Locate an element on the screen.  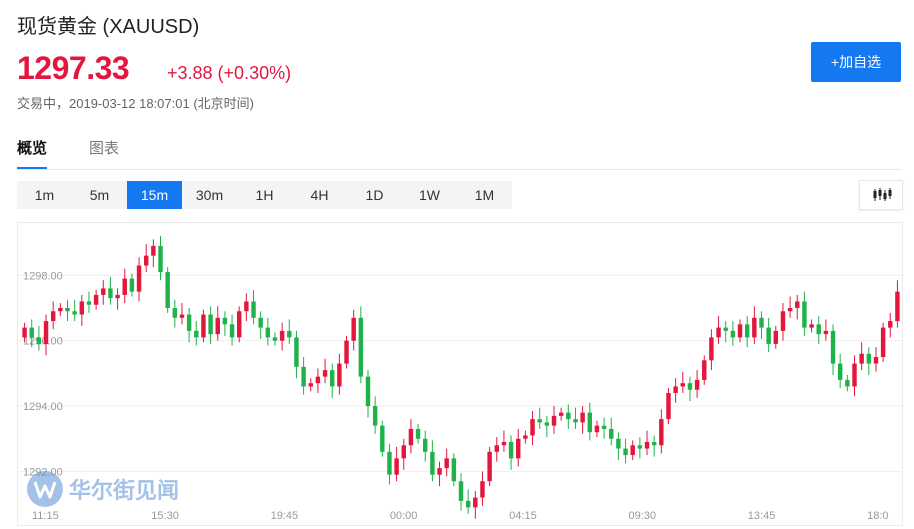
tab-overview: 概览 is located at coordinates (32, 153).